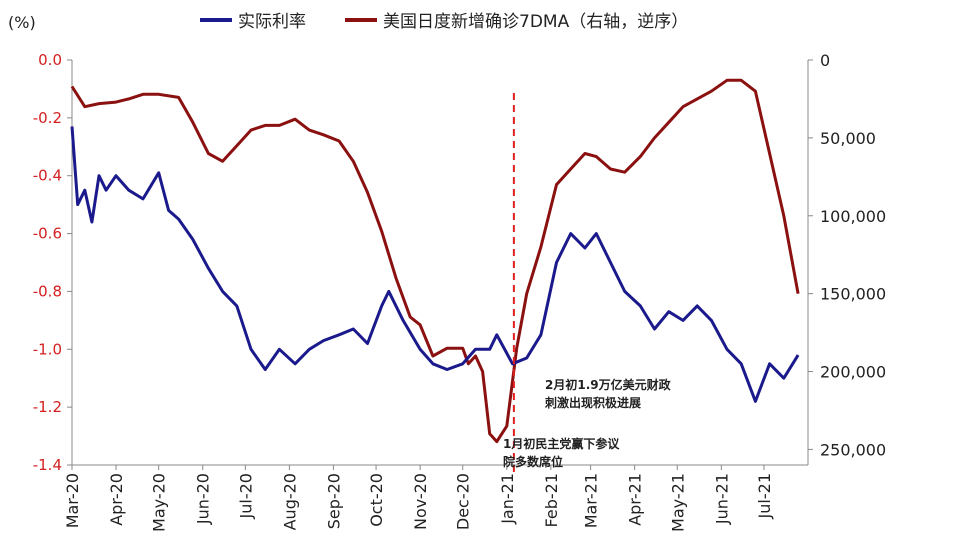  I want to click on x-tick-label: Aug-20, so click(289, 501).